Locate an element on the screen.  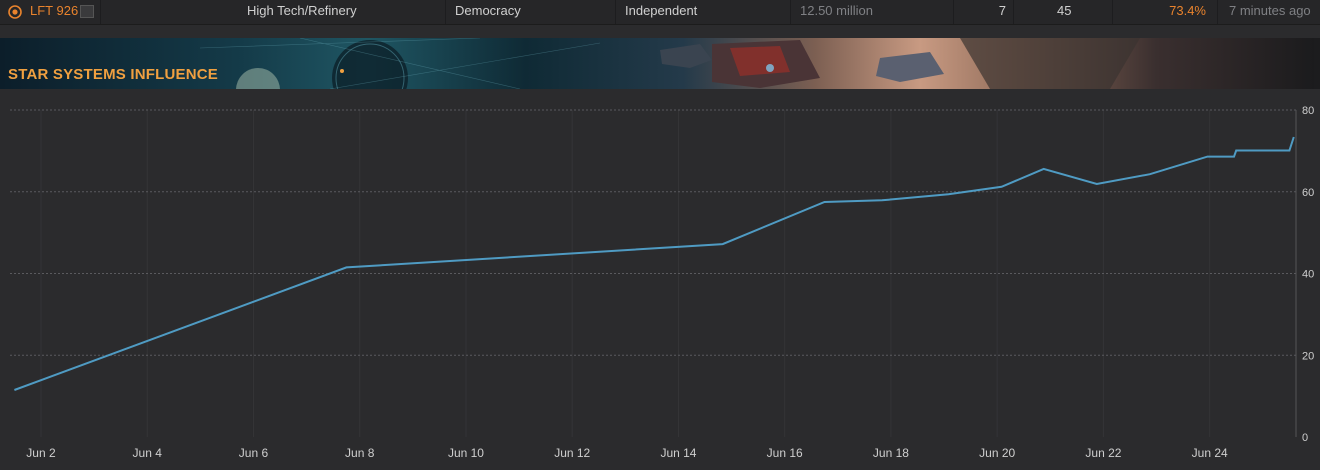
x-tick-label: Jun 12 is located at coordinates (572, 453).